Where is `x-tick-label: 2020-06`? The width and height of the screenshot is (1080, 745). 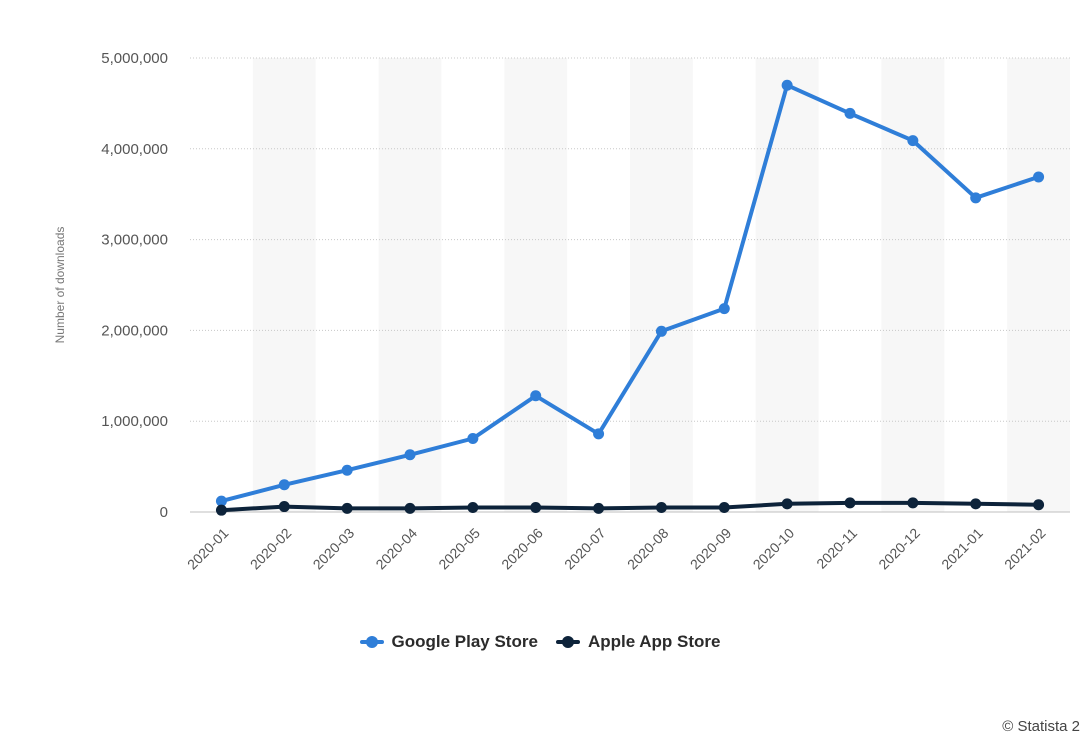 x-tick-label: 2020-06 is located at coordinates (522, 549).